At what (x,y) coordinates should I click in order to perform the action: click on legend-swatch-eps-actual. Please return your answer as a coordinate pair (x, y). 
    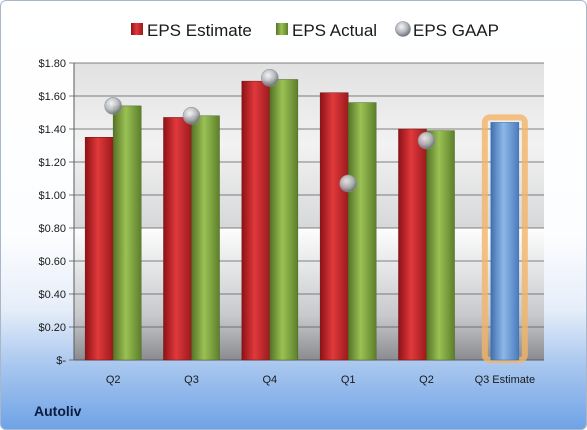
    Looking at the image, I should click on (282, 29).